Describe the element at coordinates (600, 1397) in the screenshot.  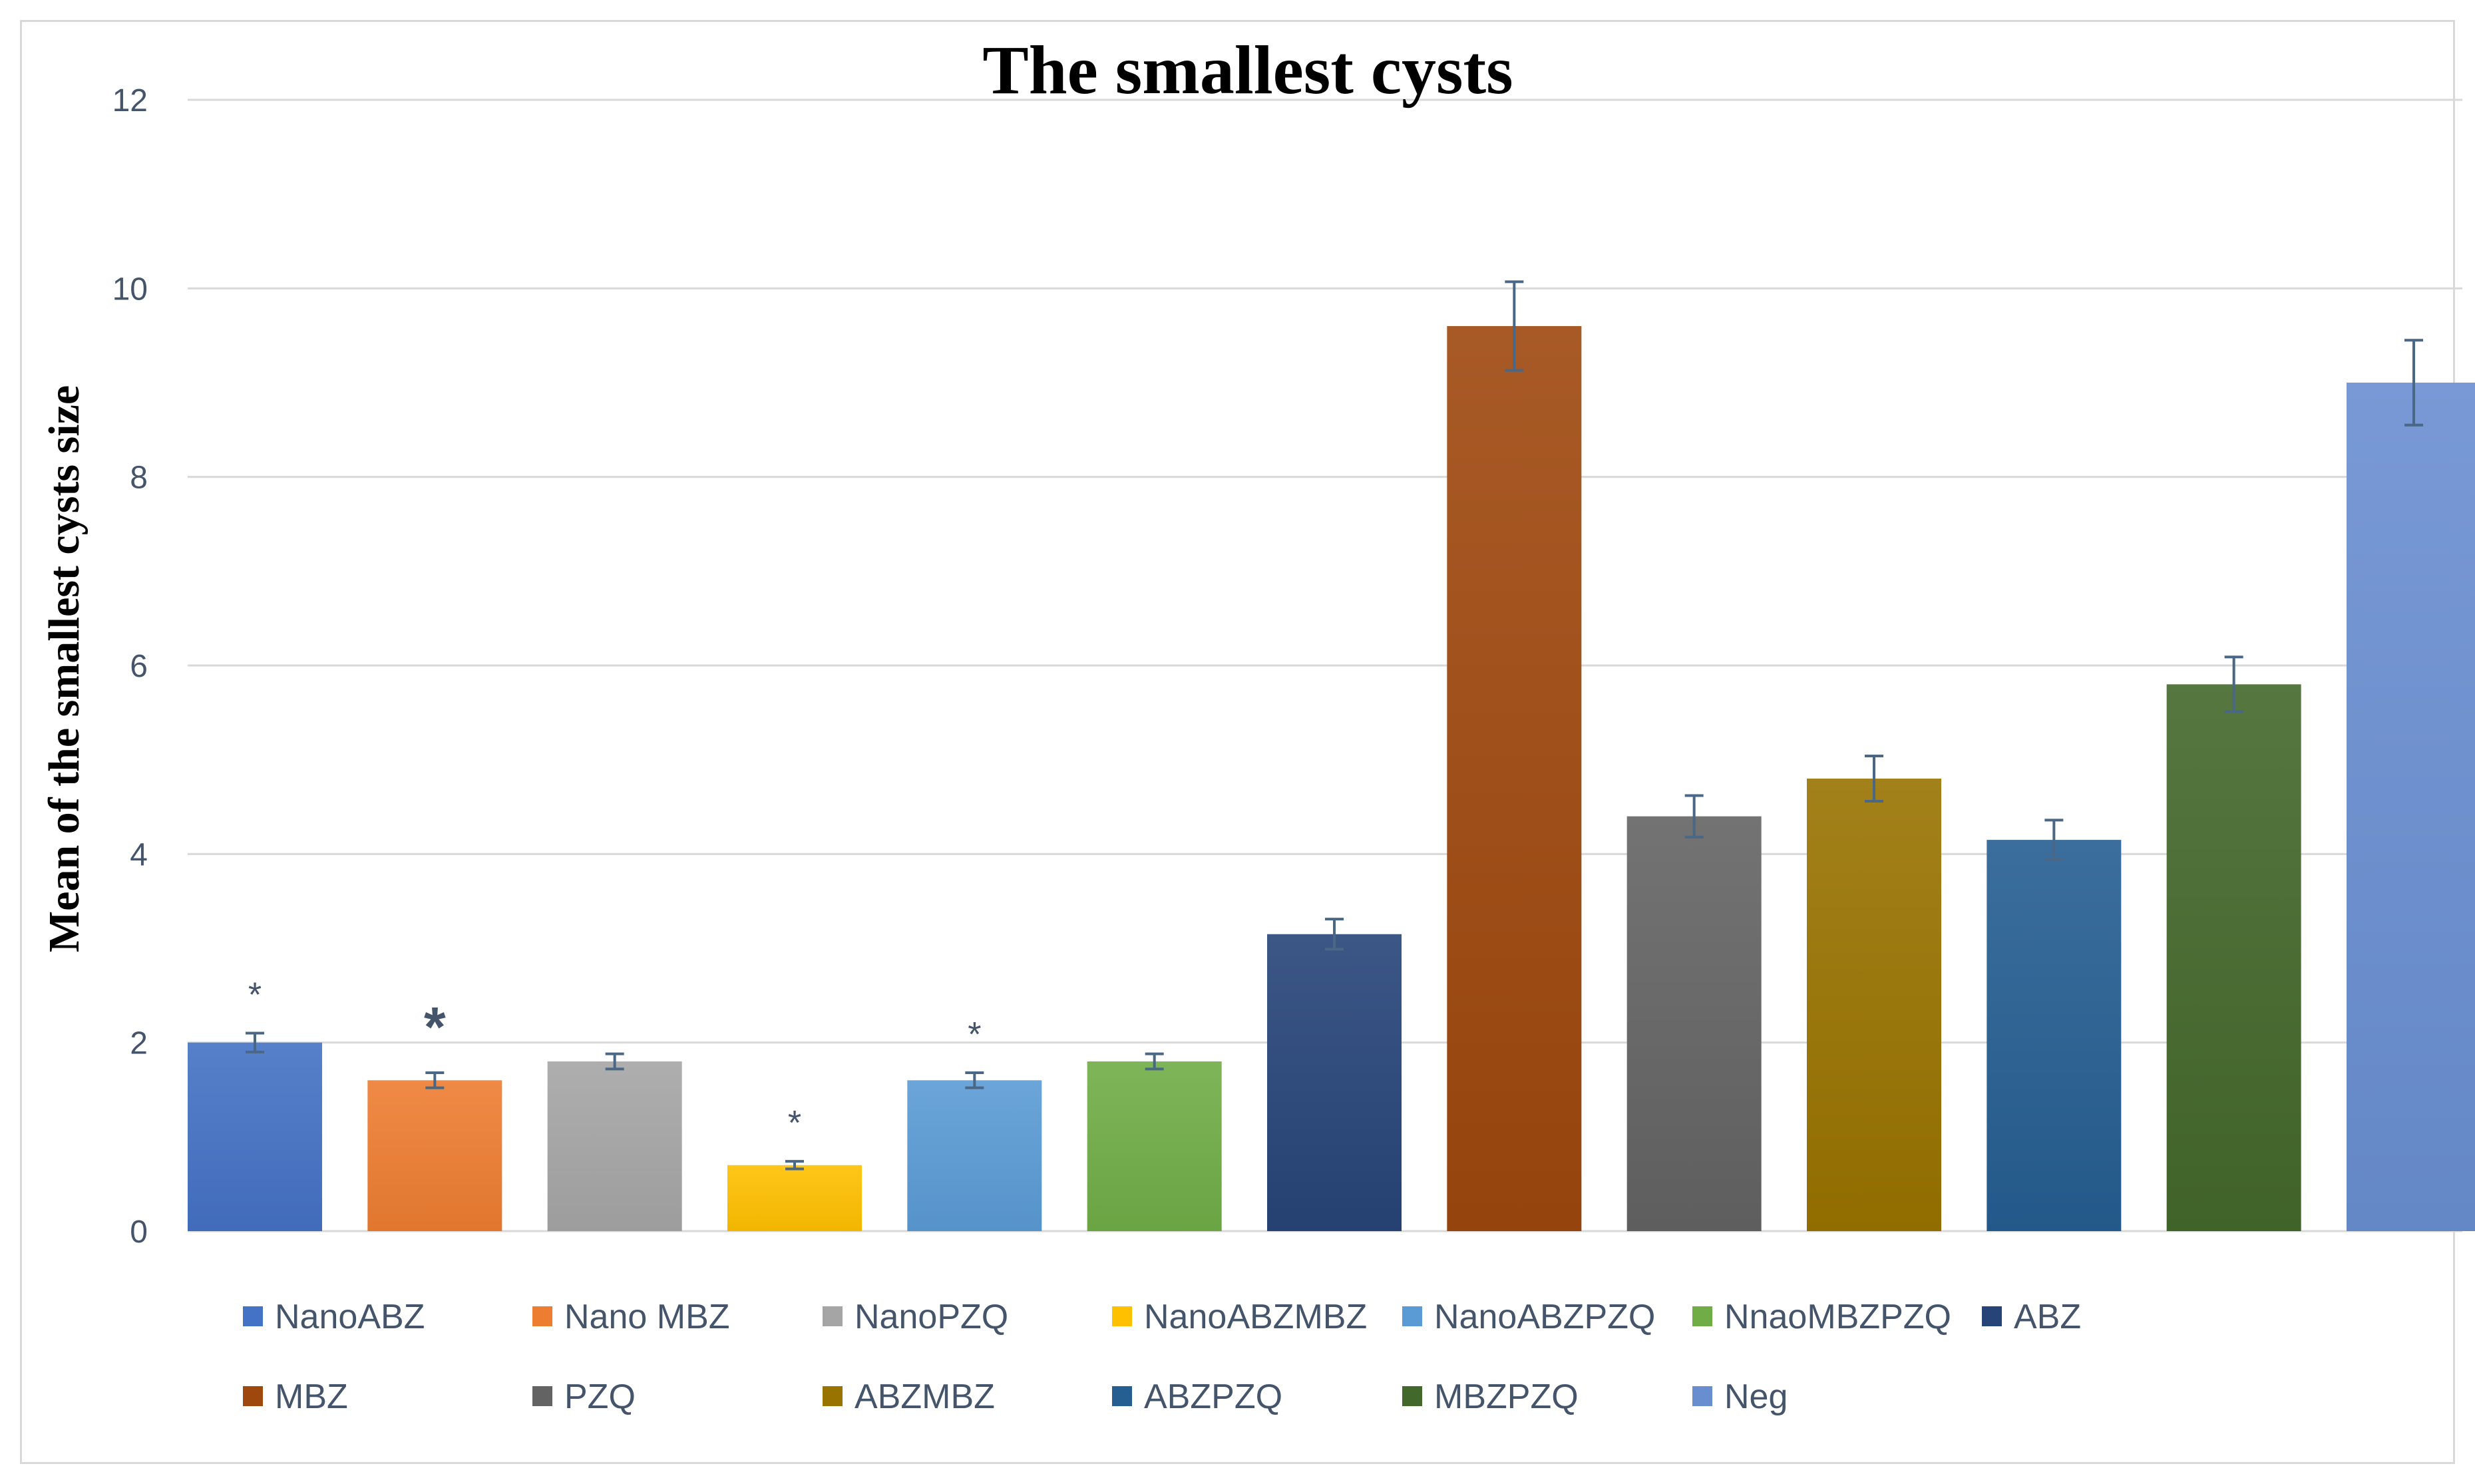
I see `legend-label: PZQ` at that location.